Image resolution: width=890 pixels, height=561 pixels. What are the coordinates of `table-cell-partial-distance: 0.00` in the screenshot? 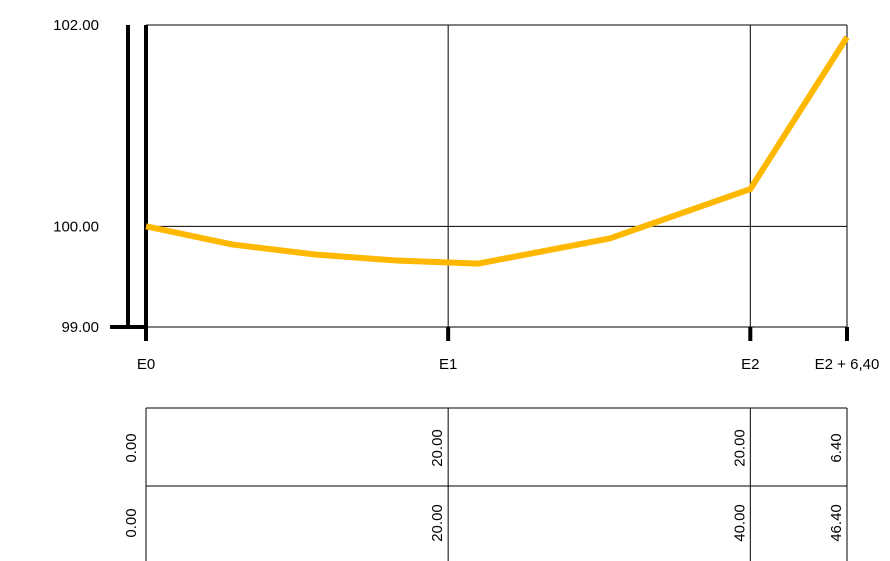 It's located at (131, 447).